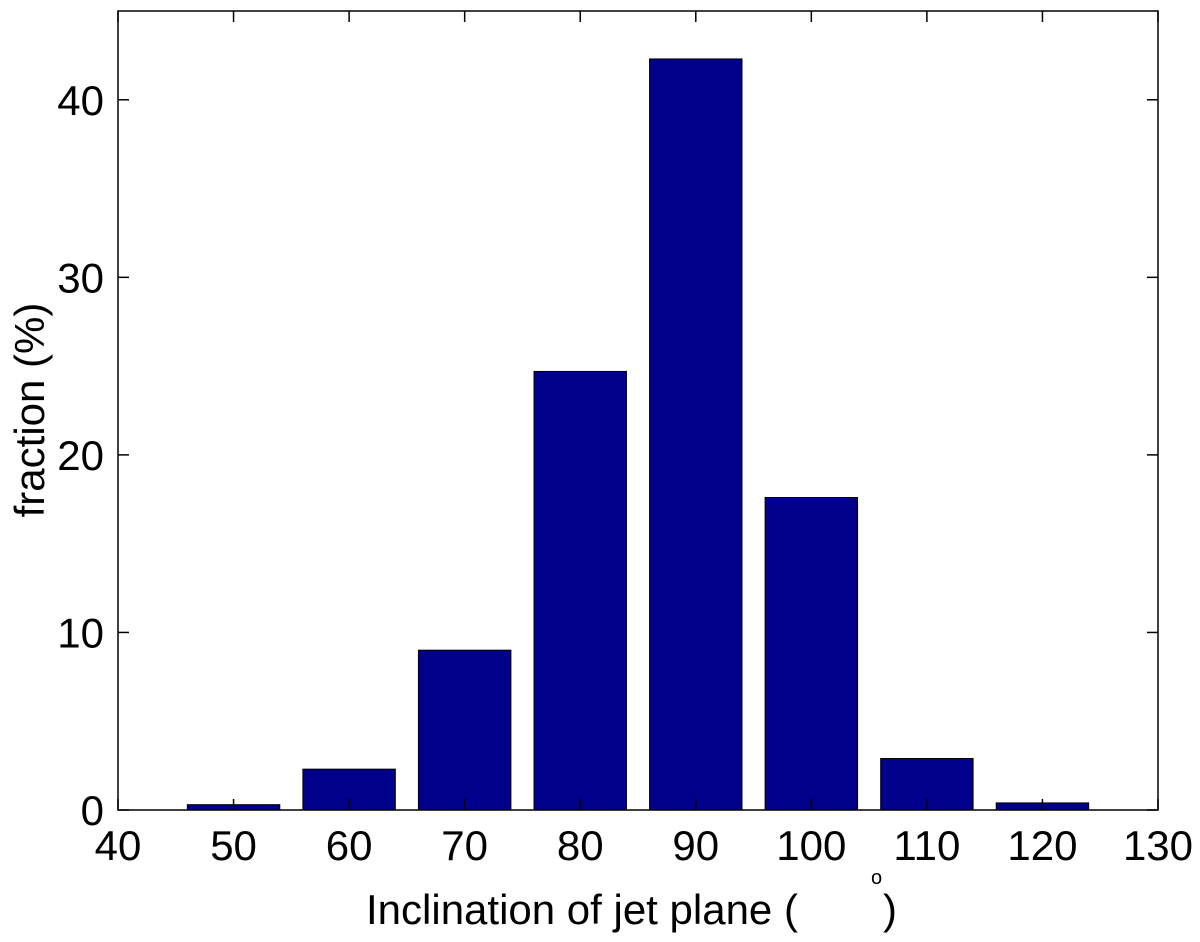 The image size is (1200, 942). What do you see at coordinates (1042, 845) in the screenshot?
I see `x-tick-label: 120` at bounding box center [1042, 845].